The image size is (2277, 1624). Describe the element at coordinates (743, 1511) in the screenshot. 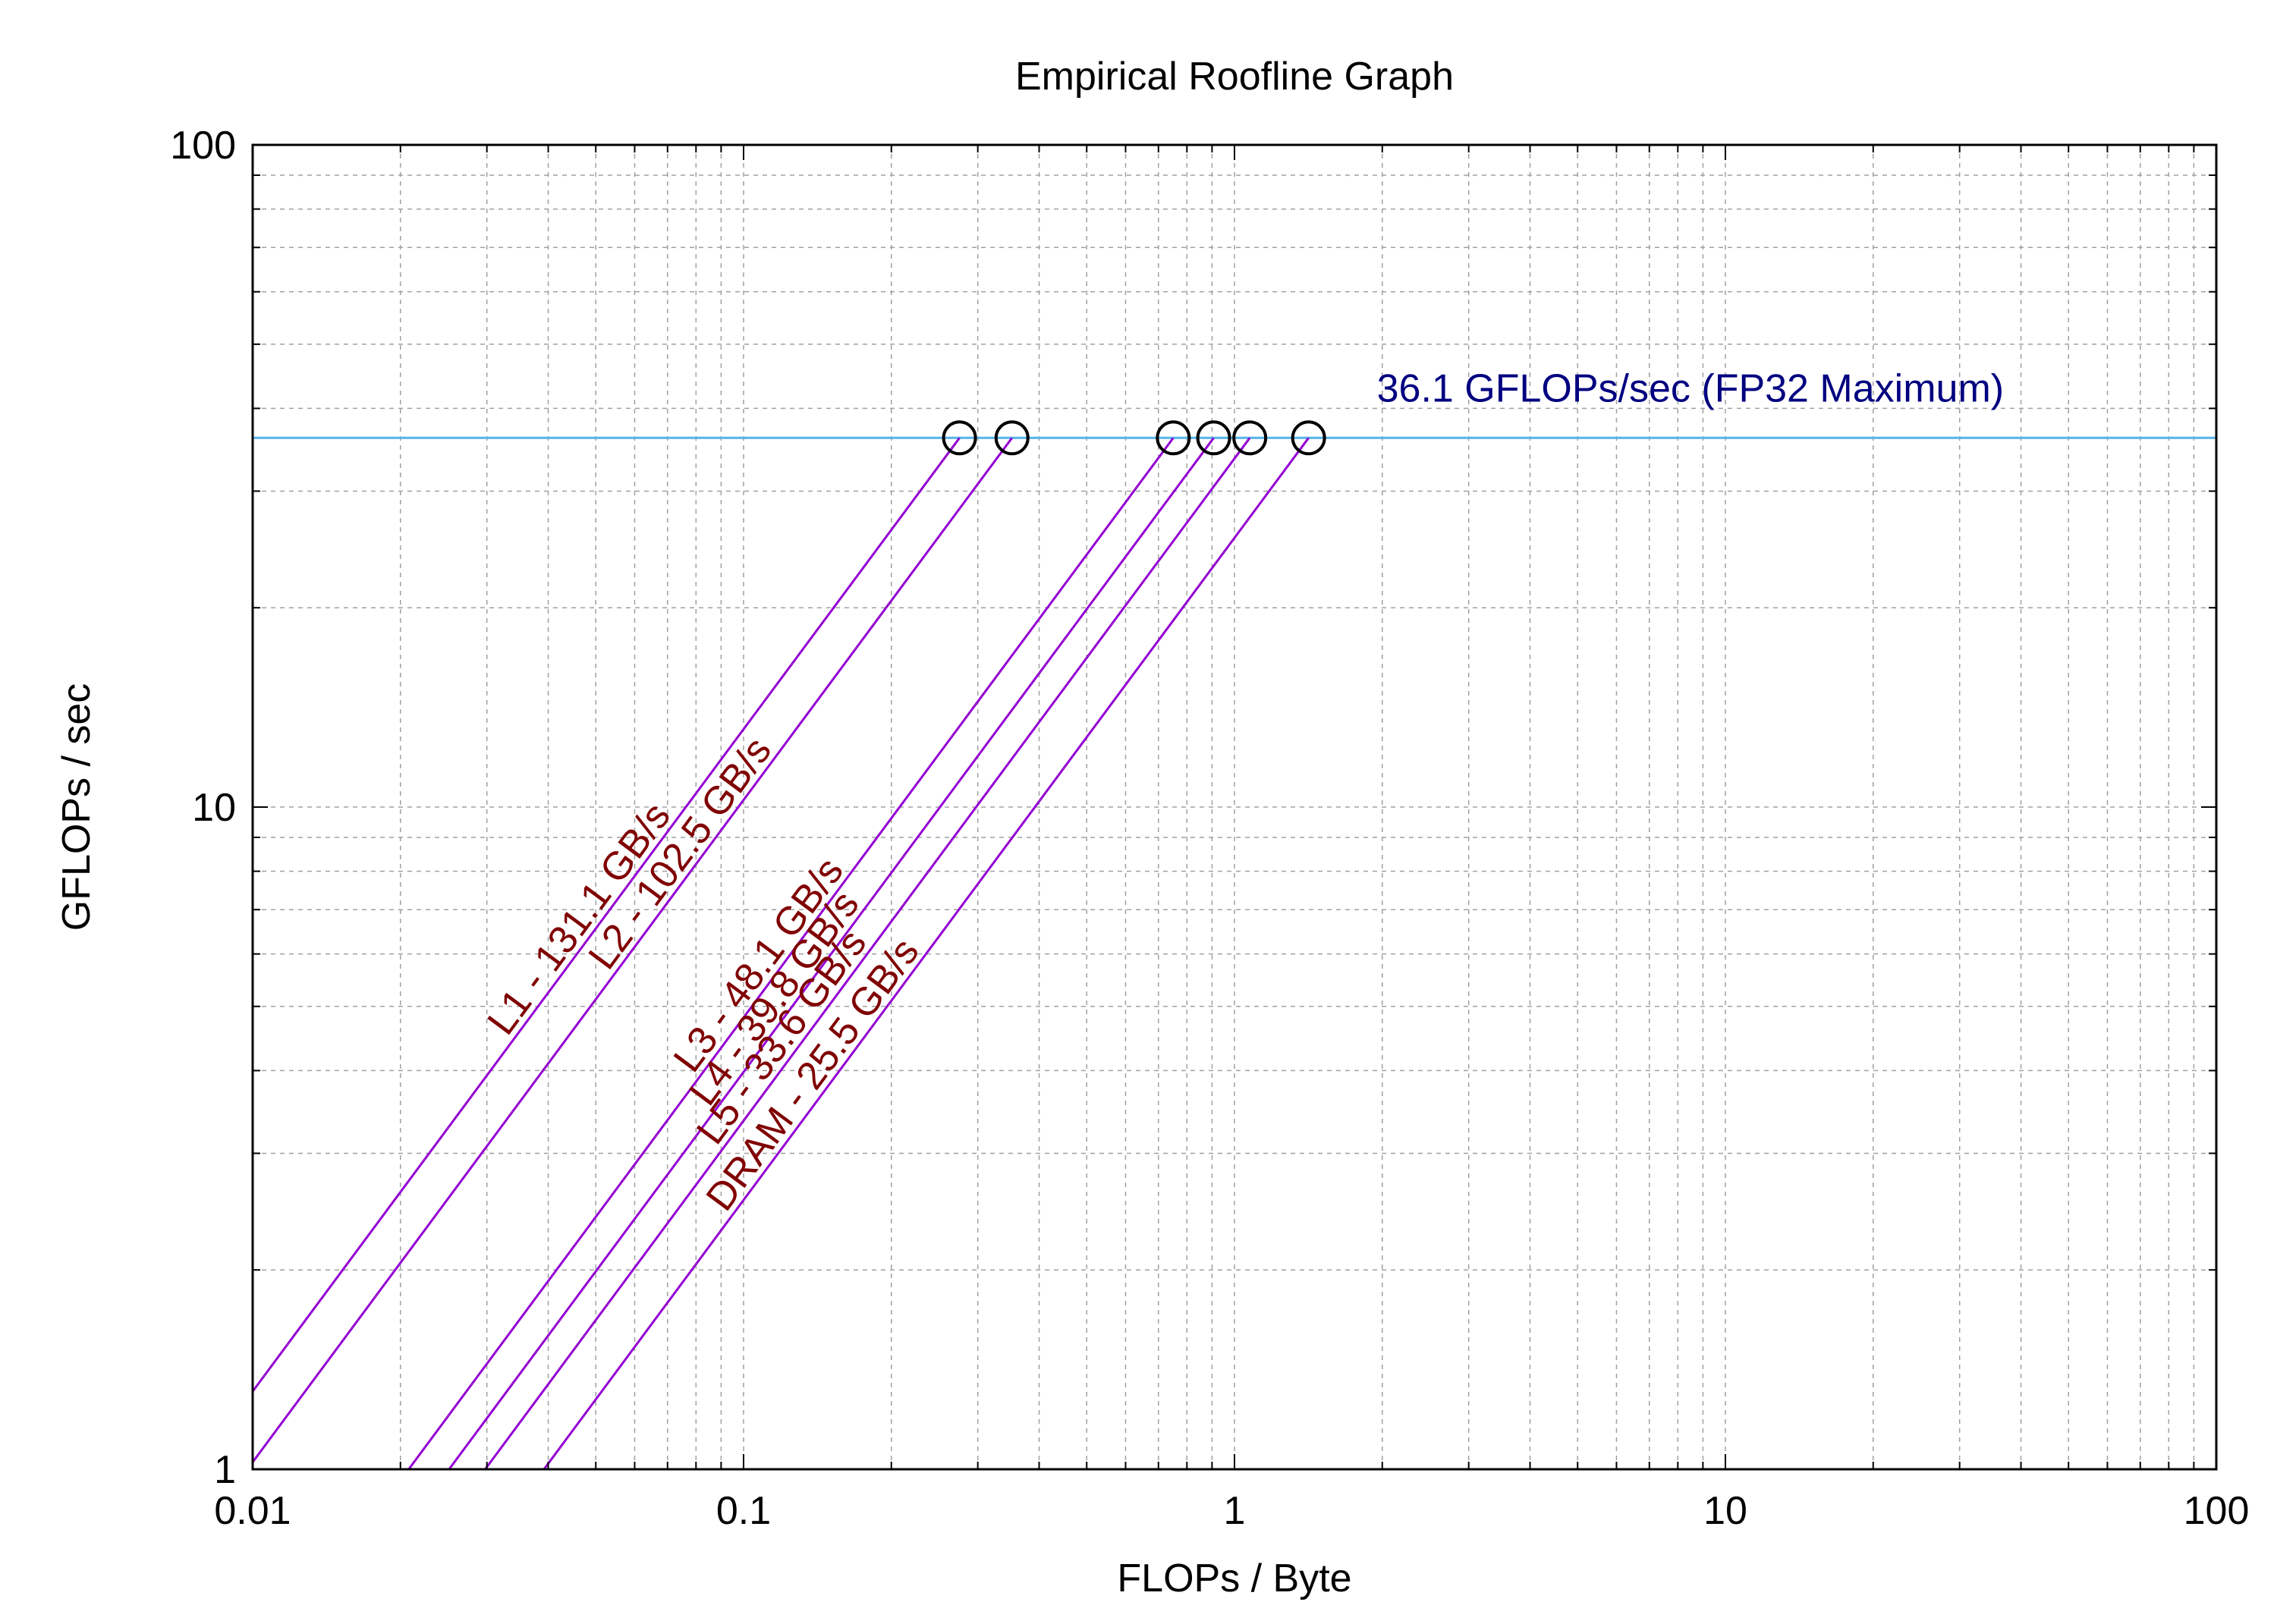

I see `x-tick-label: 0.1` at that location.